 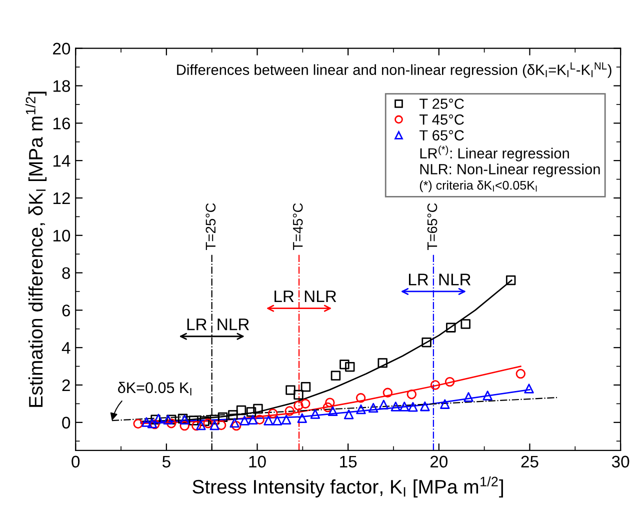 What do you see at coordinates (61, 86) in the screenshot?
I see `y-tick-label: 18` at bounding box center [61, 86].